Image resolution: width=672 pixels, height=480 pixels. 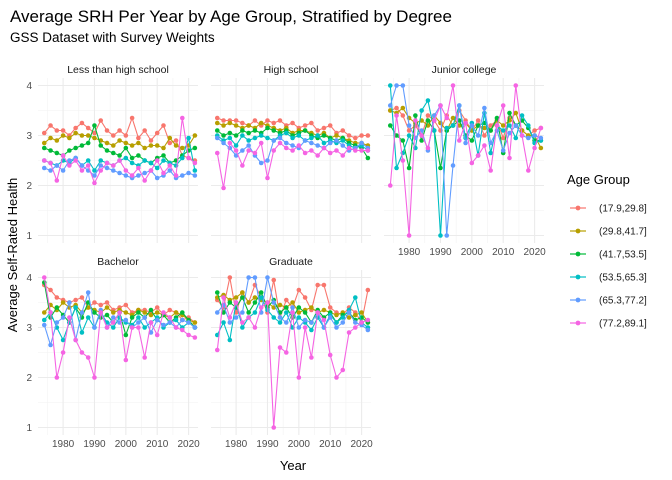 What do you see at coordinates (464, 70) in the screenshot?
I see `facet-title: Junior college` at bounding box center [464, 70].